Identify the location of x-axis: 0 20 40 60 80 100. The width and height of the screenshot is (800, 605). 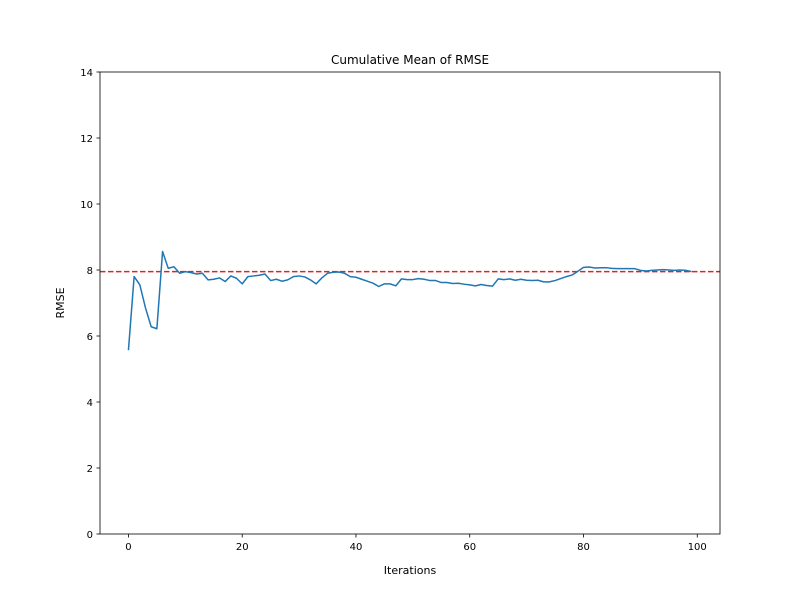
(416, 543).